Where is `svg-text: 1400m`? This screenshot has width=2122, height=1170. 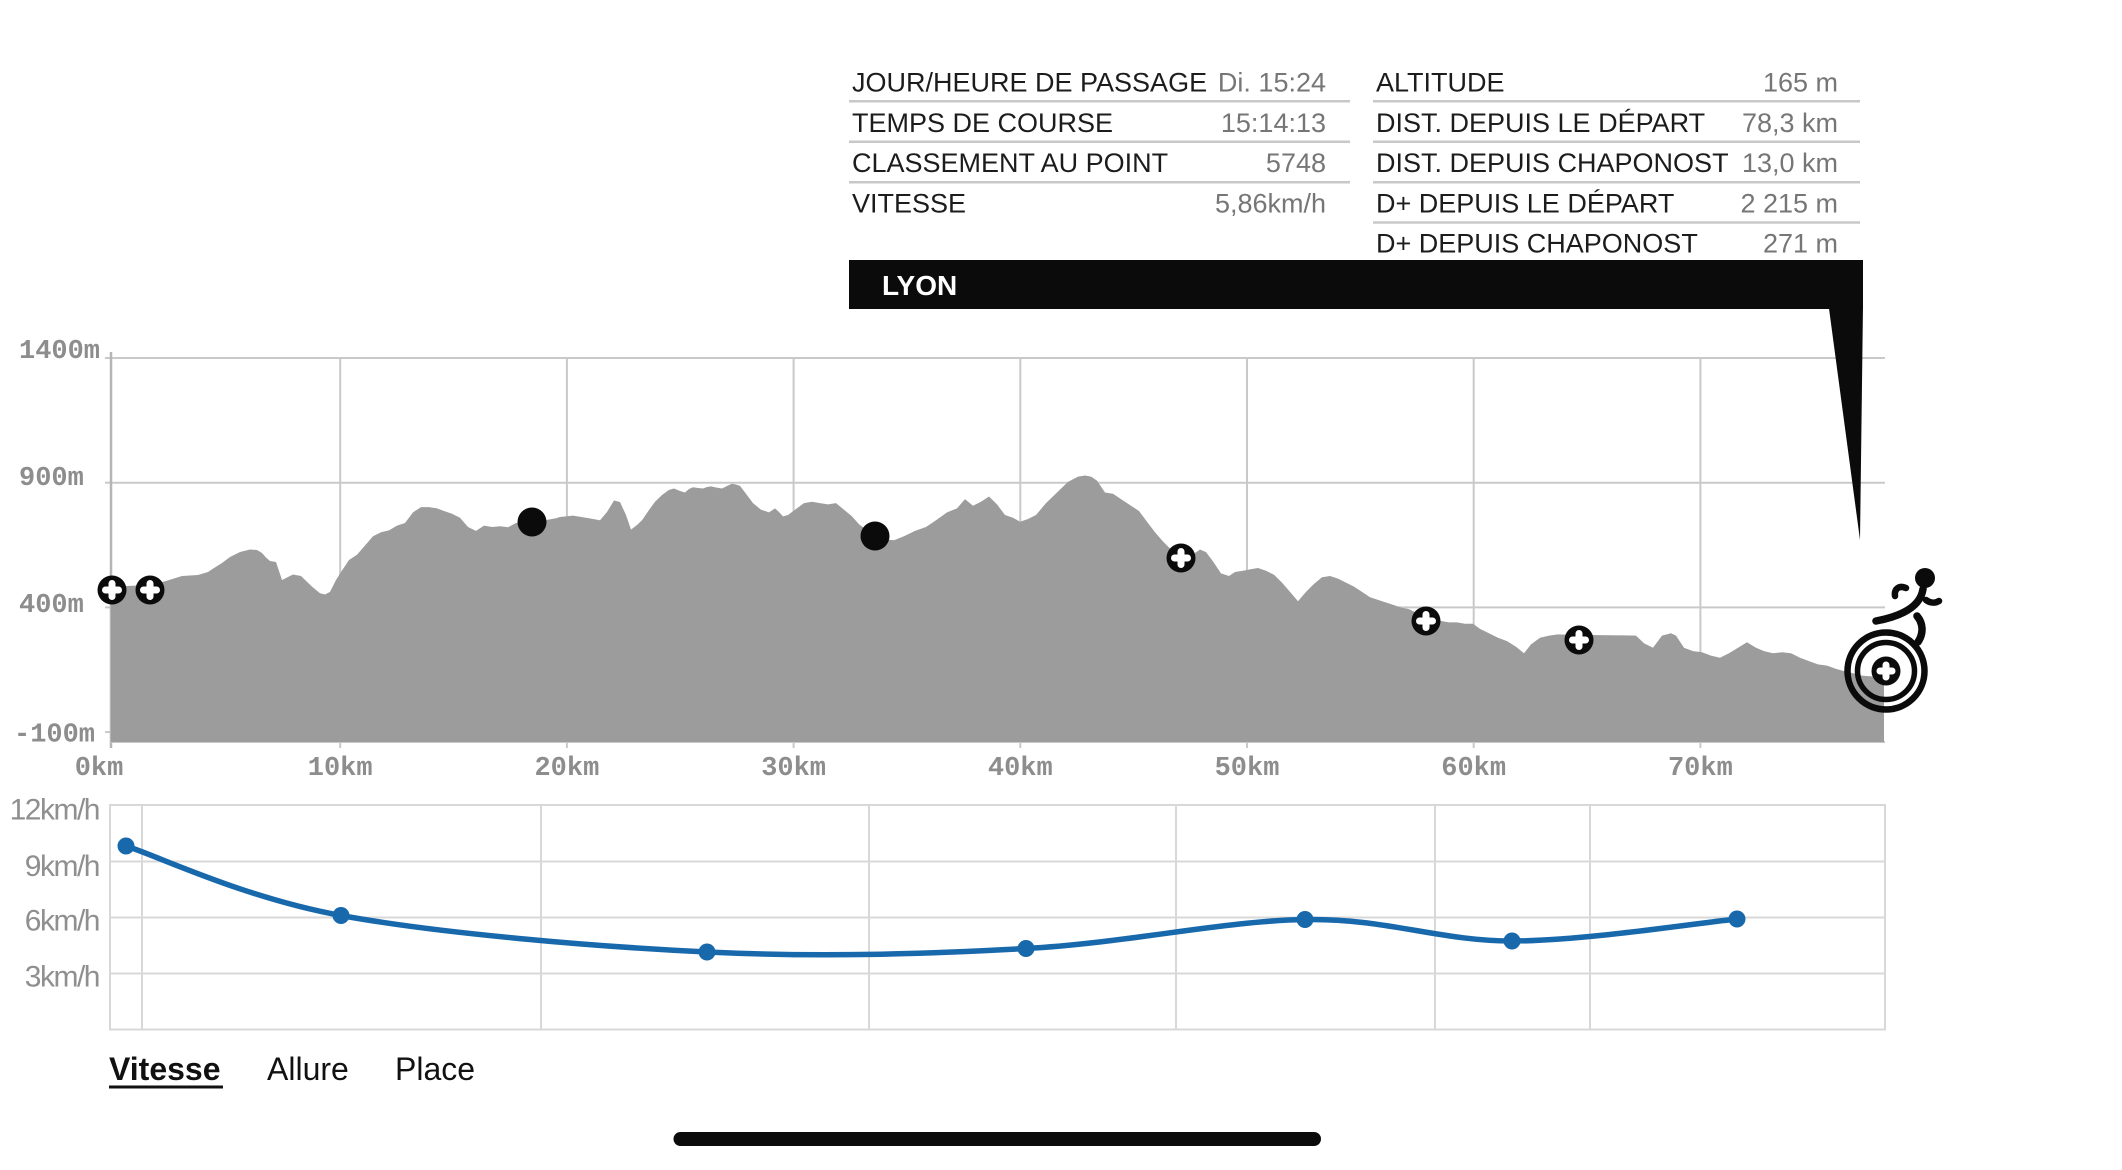
svg-text: 1400m is located at coordinates (59, 352).